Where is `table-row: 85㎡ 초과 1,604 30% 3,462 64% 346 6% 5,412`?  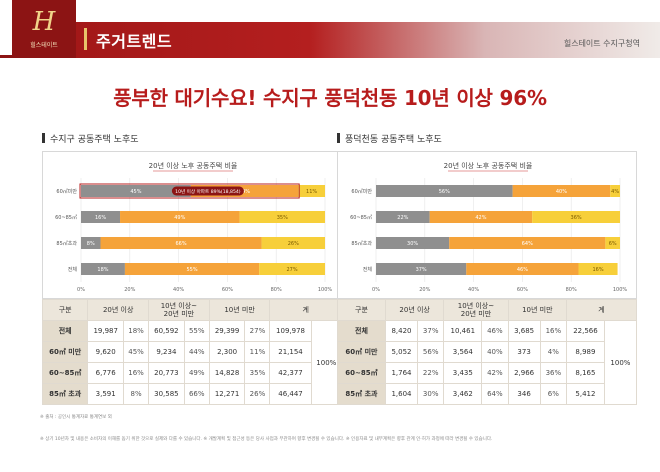 table-row: 85㎡ 초과 1,604 30% 3,462 64% 346 6% 5,412 is located at coordinates (487, 394).